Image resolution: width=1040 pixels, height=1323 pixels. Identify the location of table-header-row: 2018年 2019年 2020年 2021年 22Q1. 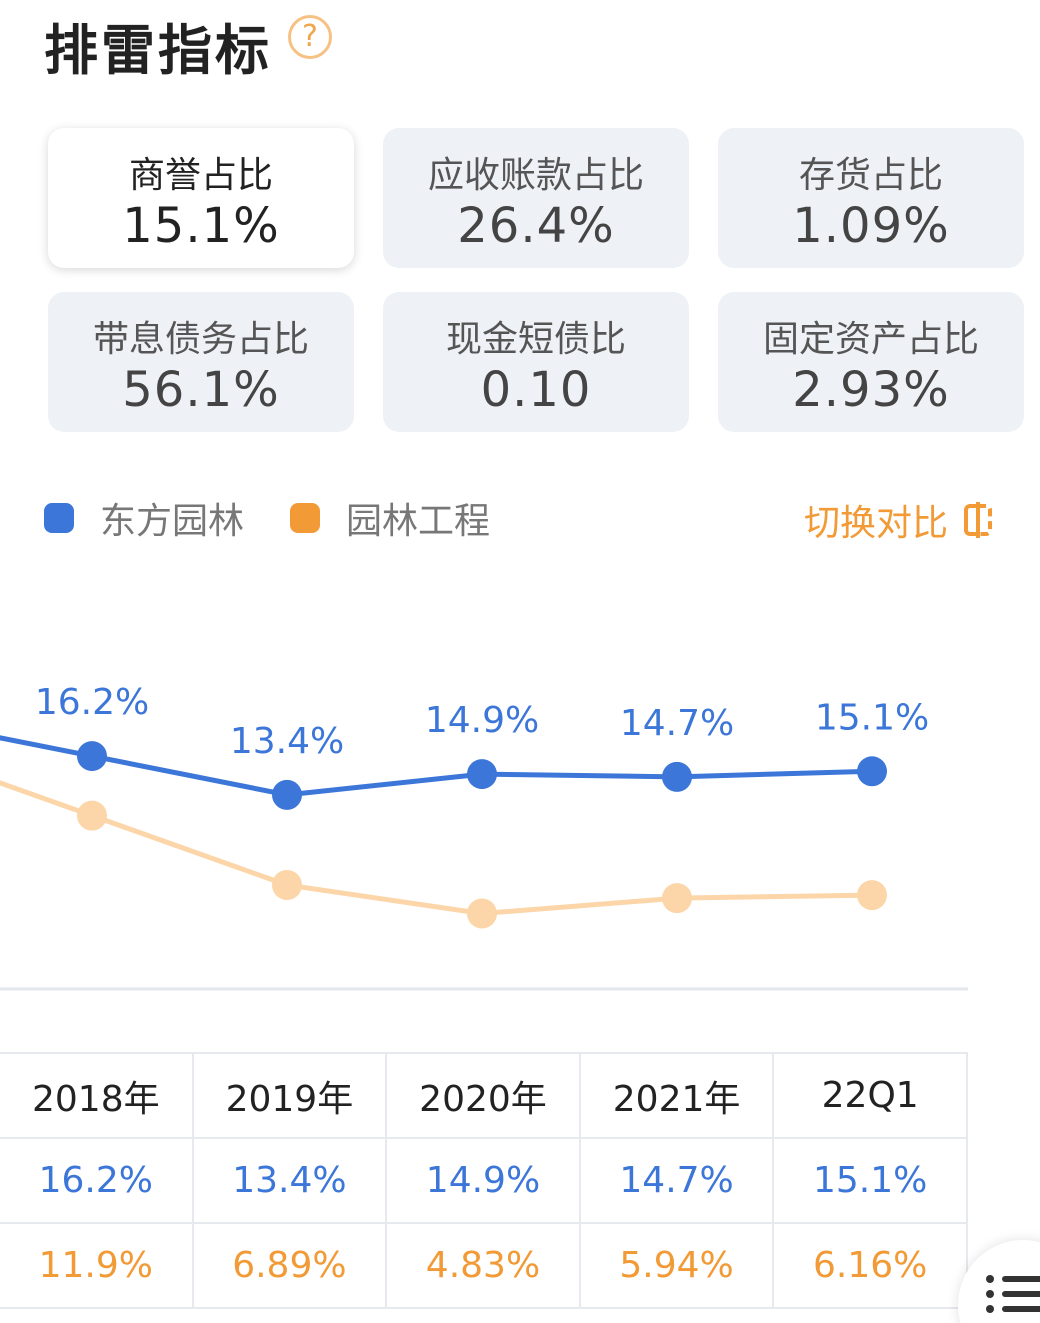
(484, 1095).